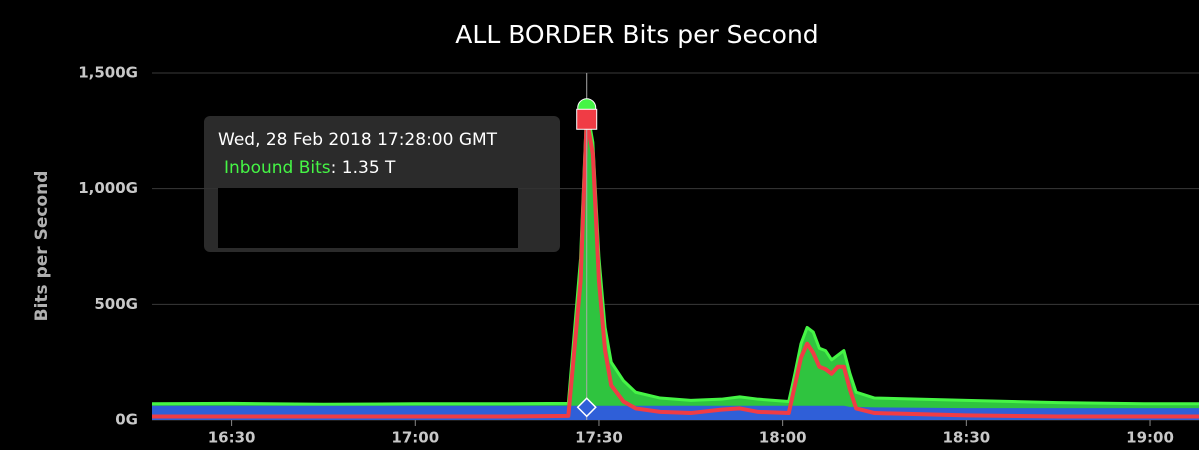  Describe the element at coordinates (358, 140) in the screenshot. I see `tooltip-date: Wed, 28 Feb 2018 17:28:00 GMT` at that location.